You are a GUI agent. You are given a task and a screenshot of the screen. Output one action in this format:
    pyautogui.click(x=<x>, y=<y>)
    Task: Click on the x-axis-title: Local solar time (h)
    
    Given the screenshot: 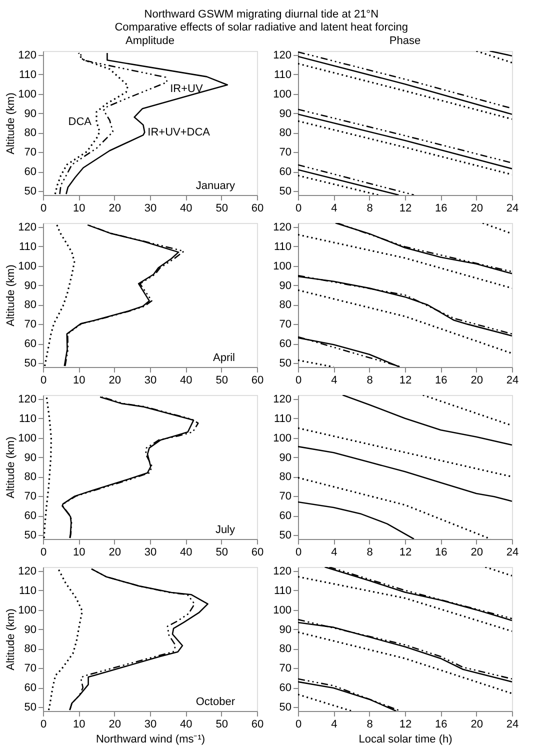 What is the action you would take?
    pyautogui.click(x=405, y=740)
    